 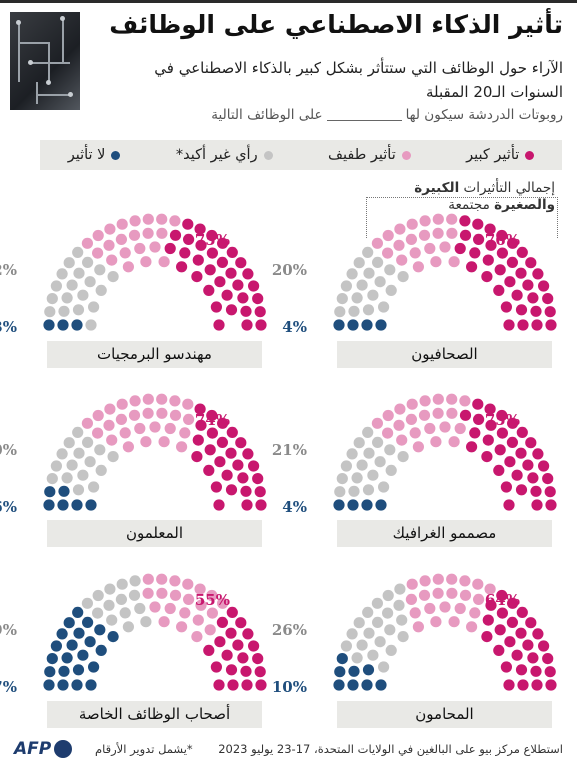 What do you see at coordinates (530, 155) in the screenshot?
I see `legend-swatch-major` at bounding box center [530, 155].